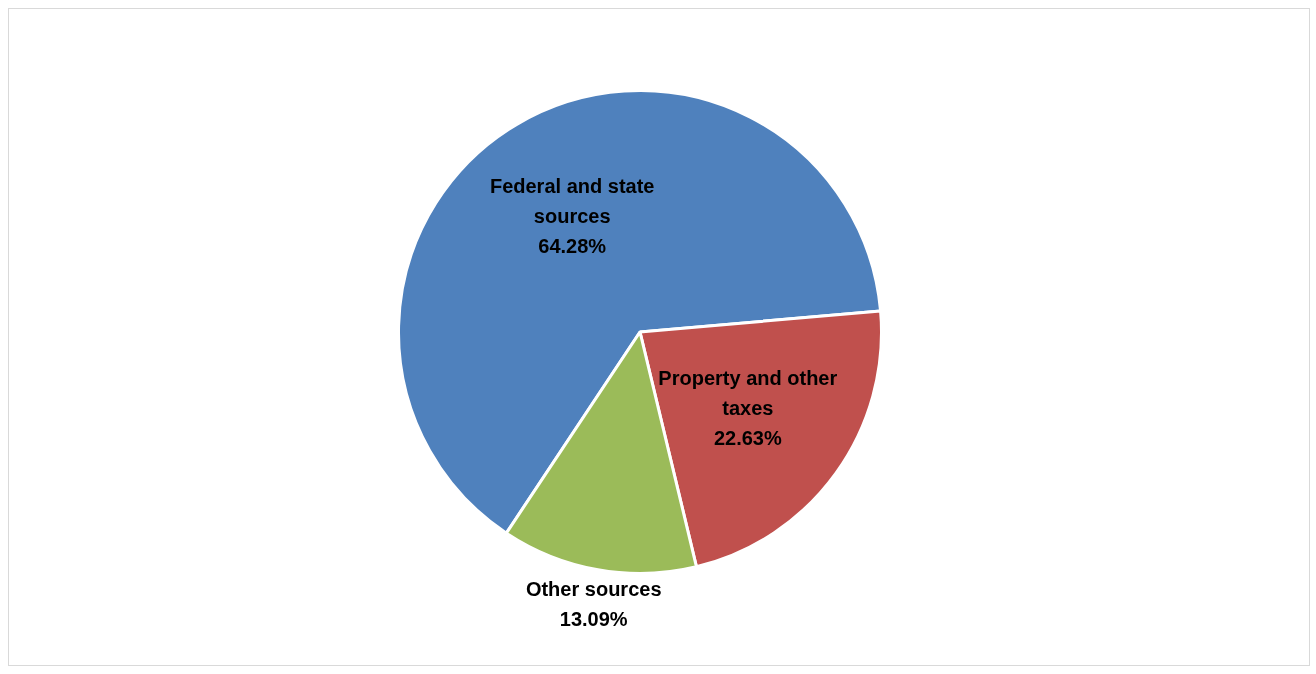 The image size is (1316, 674). What do you see at coordinates (572, 201) in the screenshot?
I see `slice-label: Federal and state sources` at bounding box center [572, 201].